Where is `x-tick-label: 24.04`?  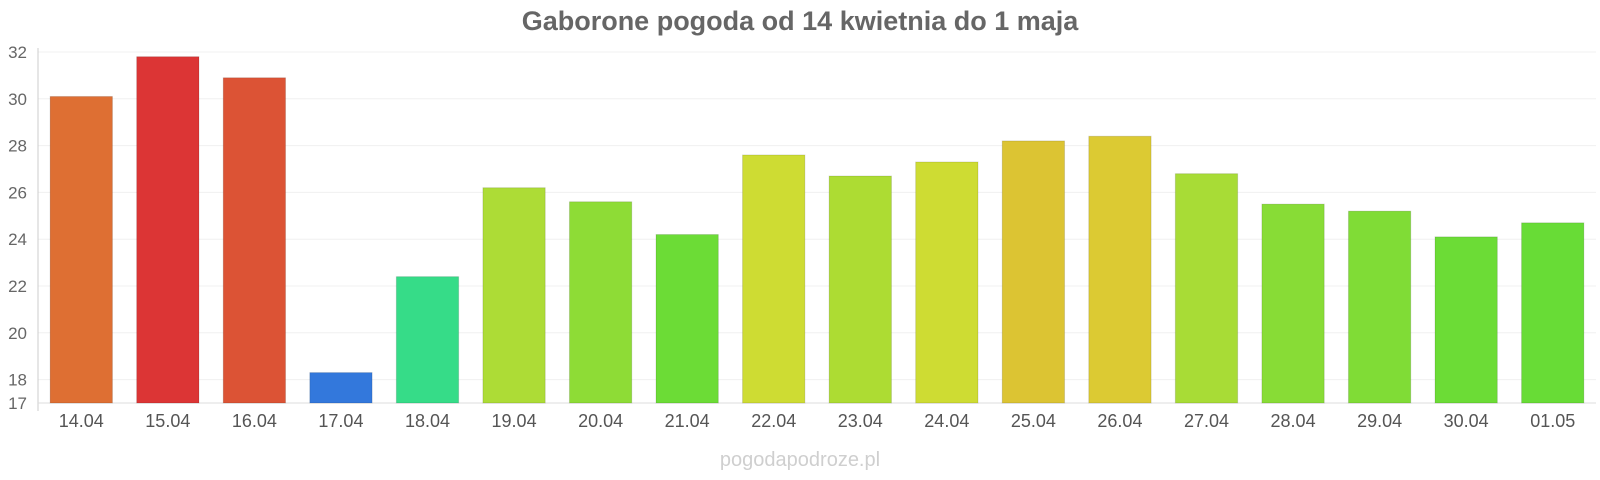 x-tick-label: 24.04 is located at coordinates (946, 421).